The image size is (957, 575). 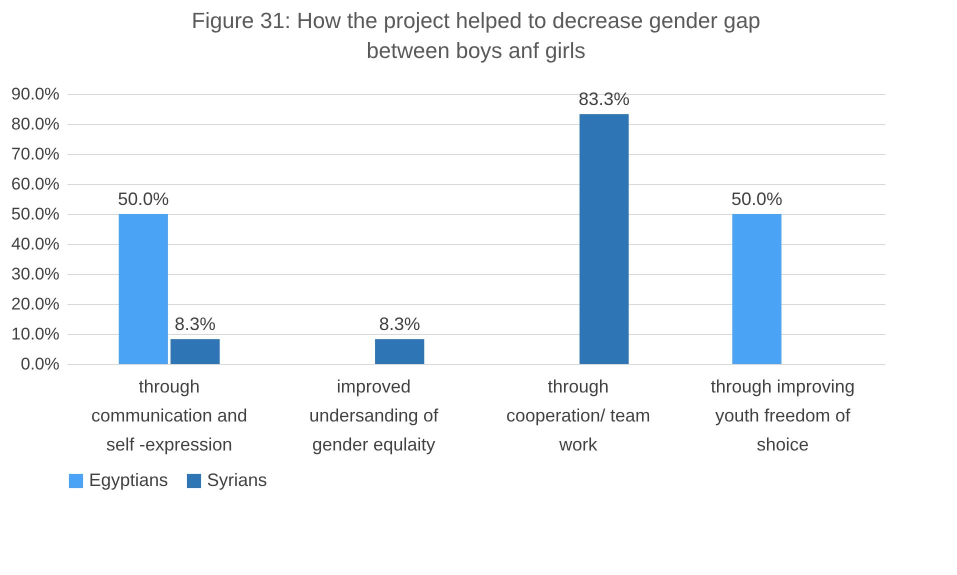 What do you see at coordinates (578, 415) in the screenshot?
I see `x-tick-label: through cooperation/ team work` at bounding box center [578, 415].